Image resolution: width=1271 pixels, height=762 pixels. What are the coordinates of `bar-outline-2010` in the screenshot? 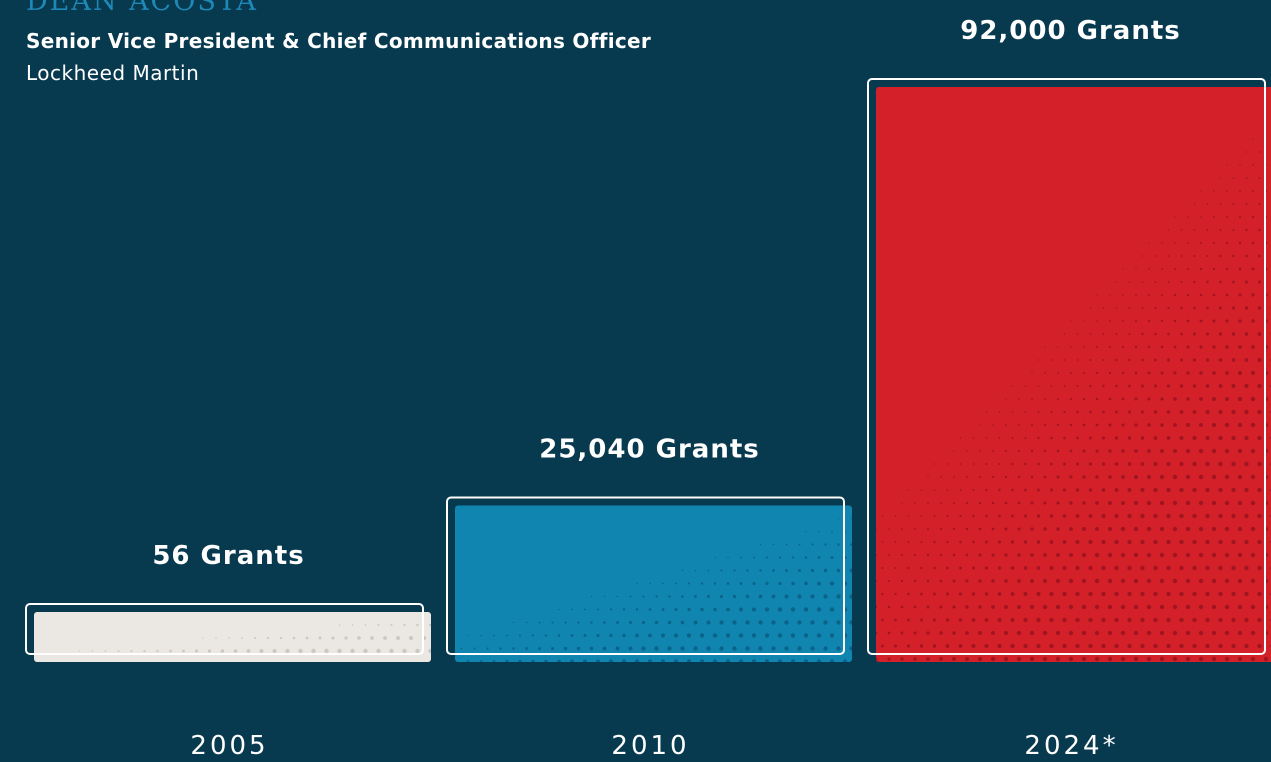 It's located at (645, 575).